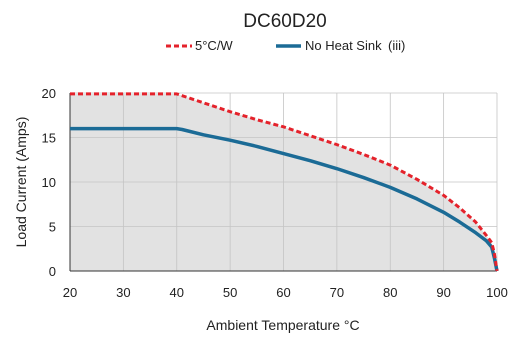  I want to click on legend: 5°C/W No Heat Sink (iii), so click(285, 45).